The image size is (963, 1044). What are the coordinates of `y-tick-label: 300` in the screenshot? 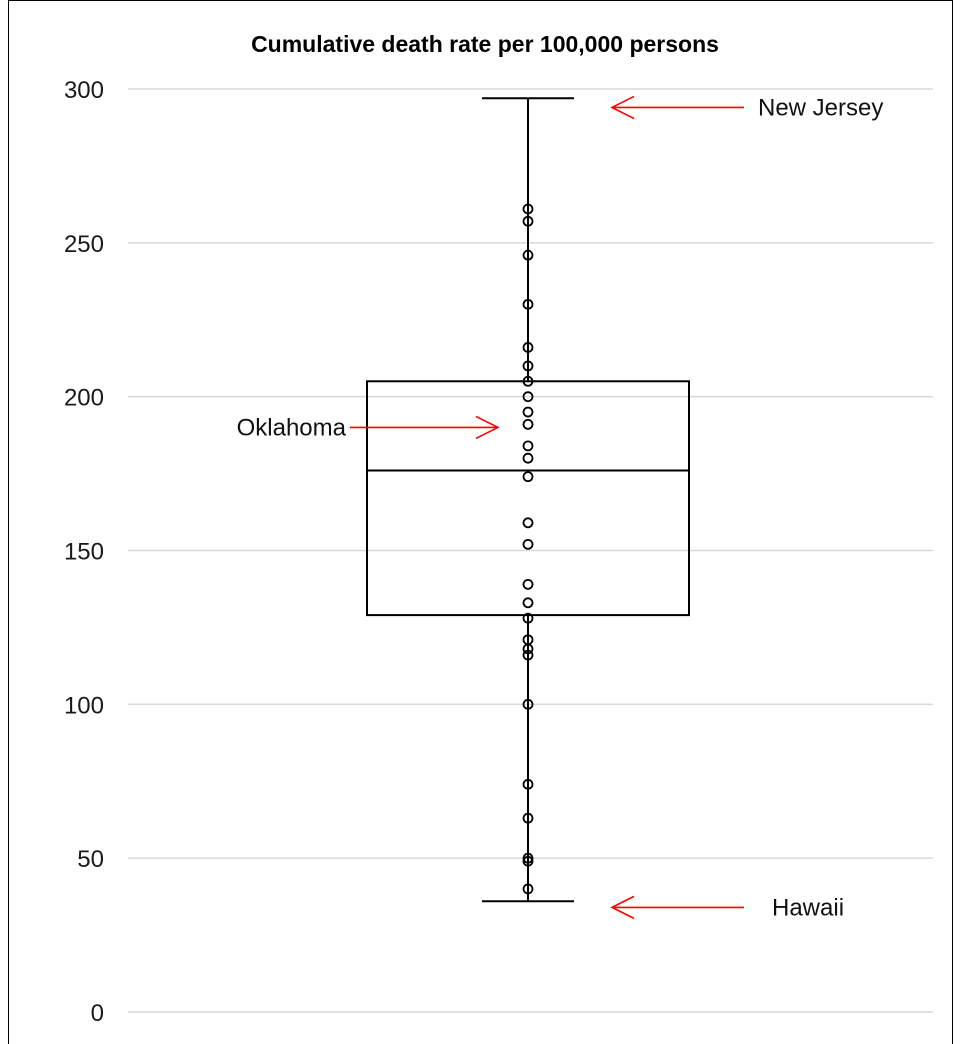 It's located at (84, 90).